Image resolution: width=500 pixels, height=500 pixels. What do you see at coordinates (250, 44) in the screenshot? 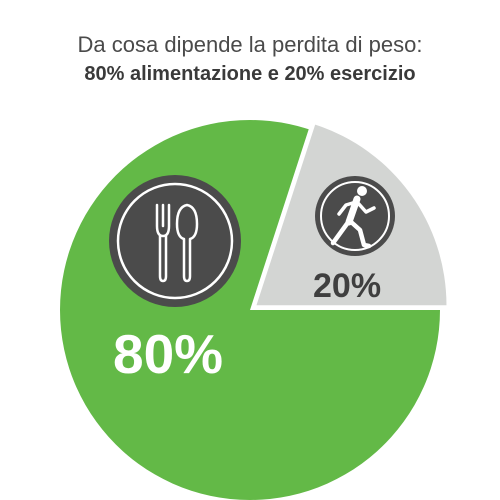
I see `chart-title: Da cosa dipende la perdita di peso:` at bounding box center [250, 44].